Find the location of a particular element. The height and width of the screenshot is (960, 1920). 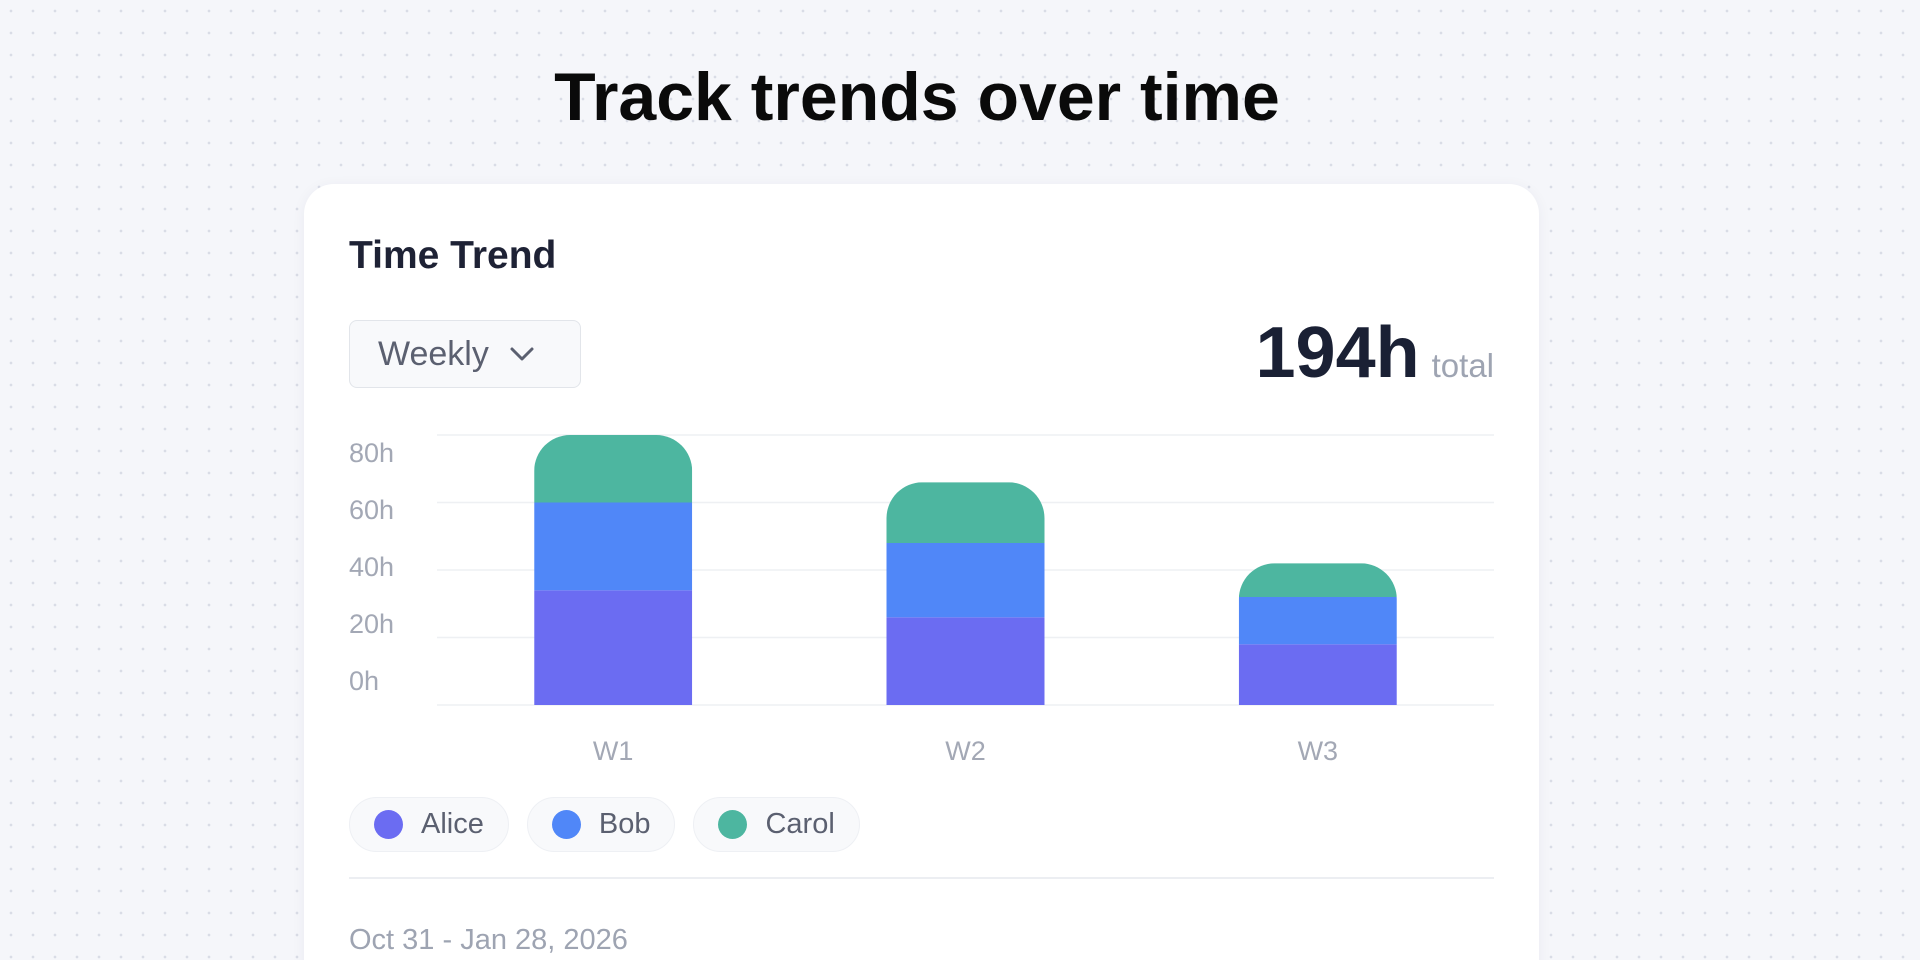

divider is located at coordinates (921, 878).